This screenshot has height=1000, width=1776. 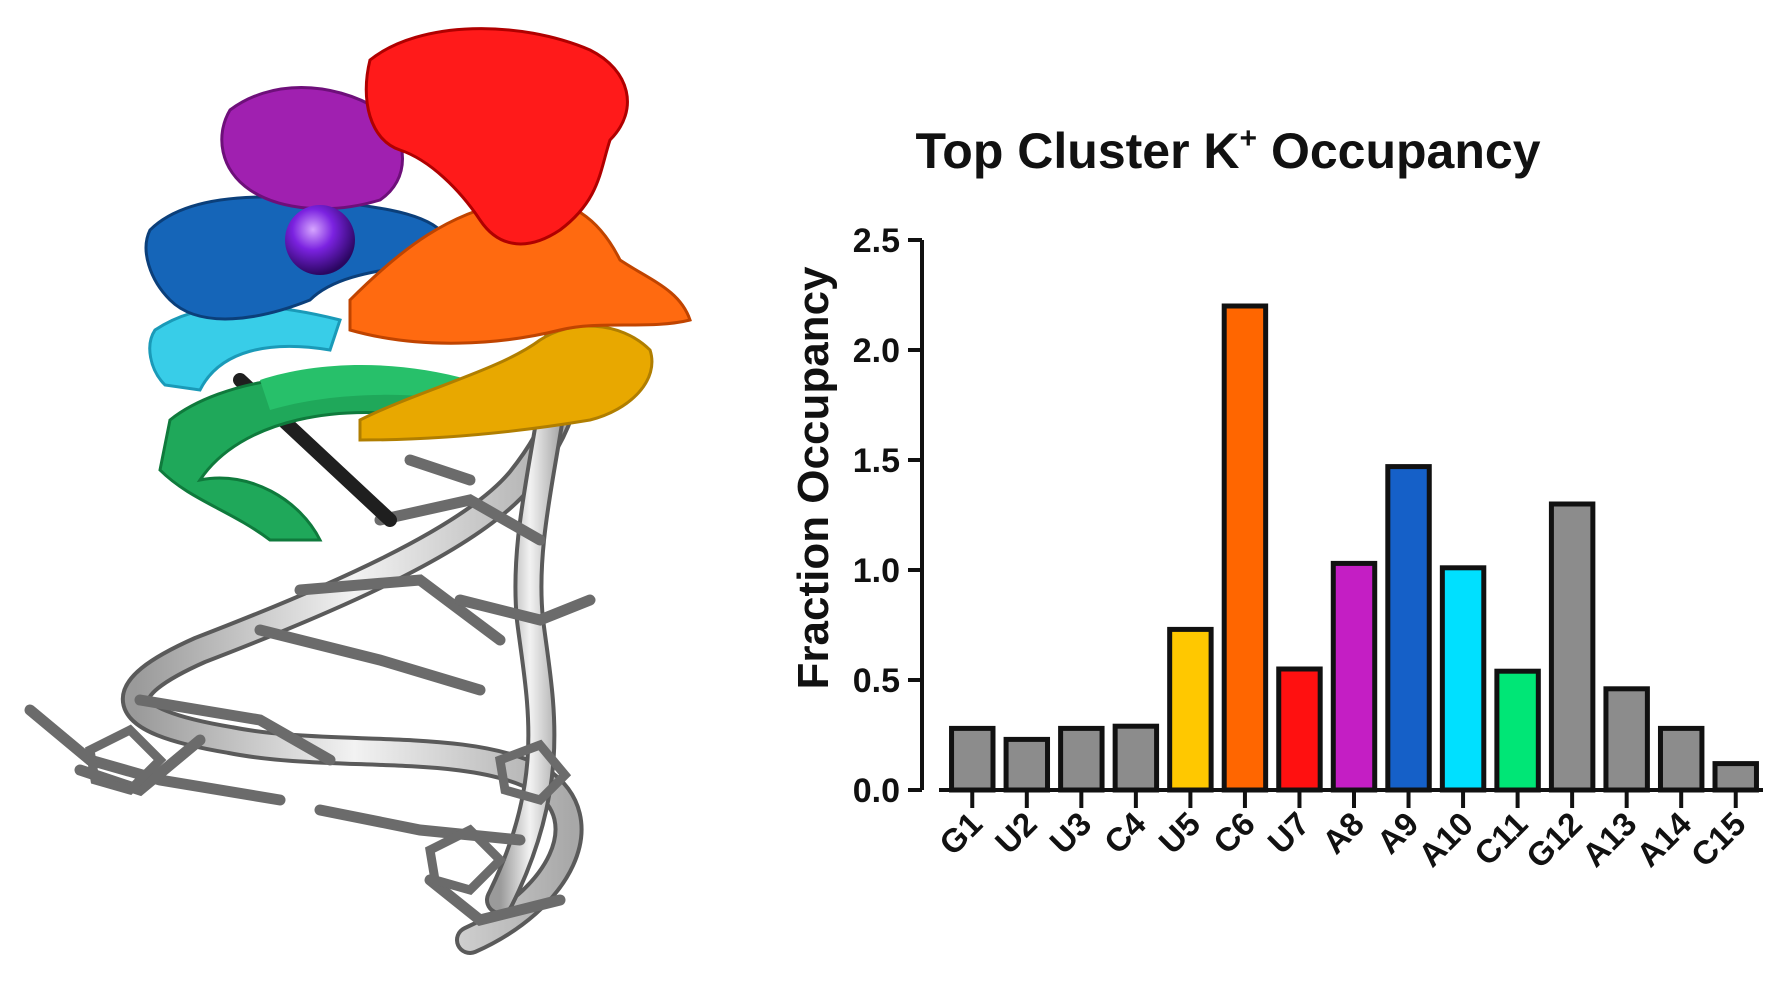 What do you see at coordinates (1136, 758) in the screenshot?
I see `bar-c4` at bounding box center [1136, 758].